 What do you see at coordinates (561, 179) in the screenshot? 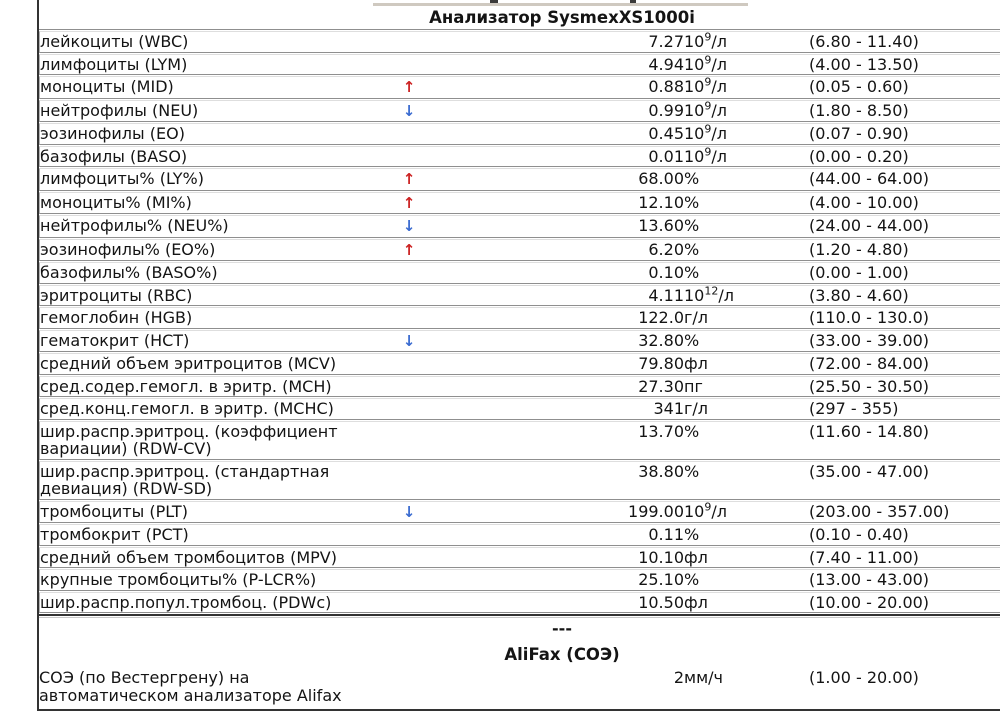
I see `result-value: 68.00` at bounding box center [561, 179].